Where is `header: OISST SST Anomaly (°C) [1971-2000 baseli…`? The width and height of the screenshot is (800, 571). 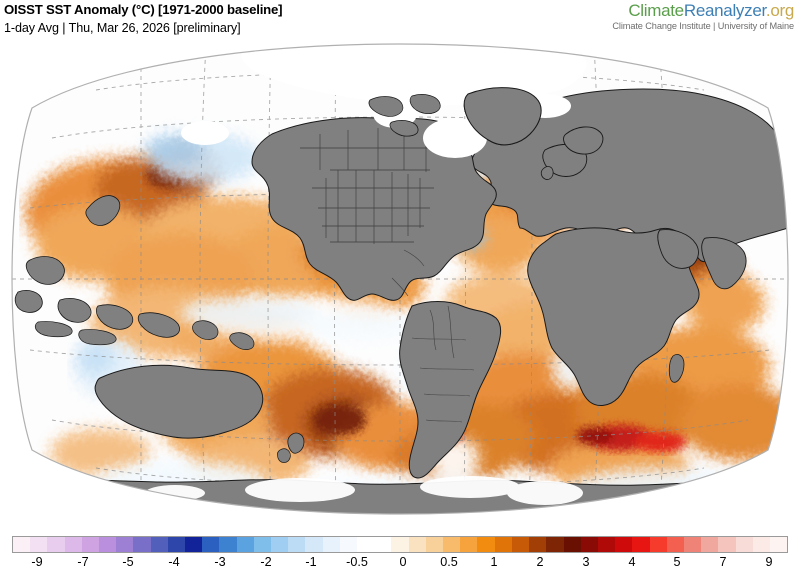
header: OISST SST Anomaly (°C) [1971-2000 baseli… is located at coordinates (400, 20).